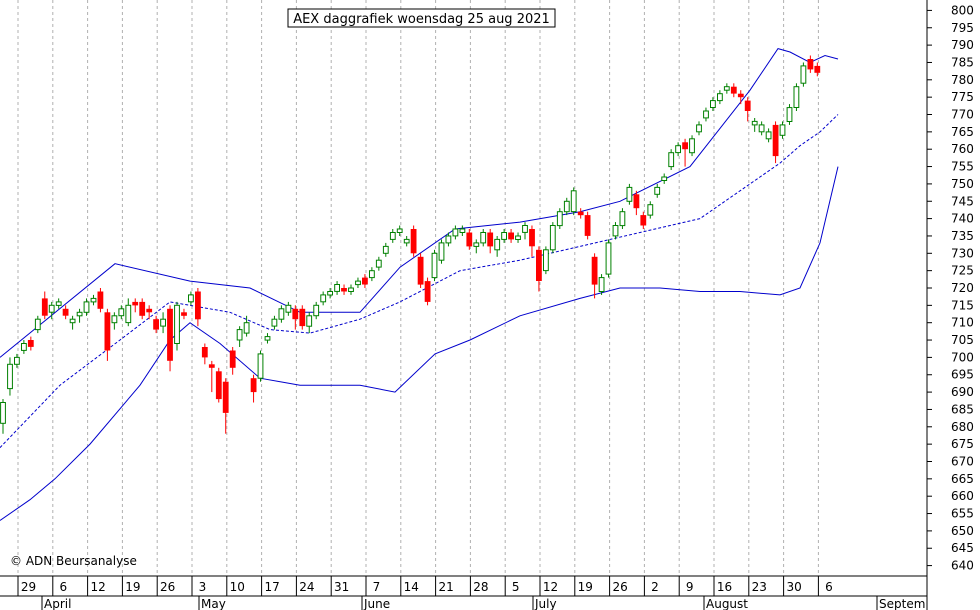 This screenshot has height=610, width=980. I want to click on y-tick-label: 670, so click(962, 461).